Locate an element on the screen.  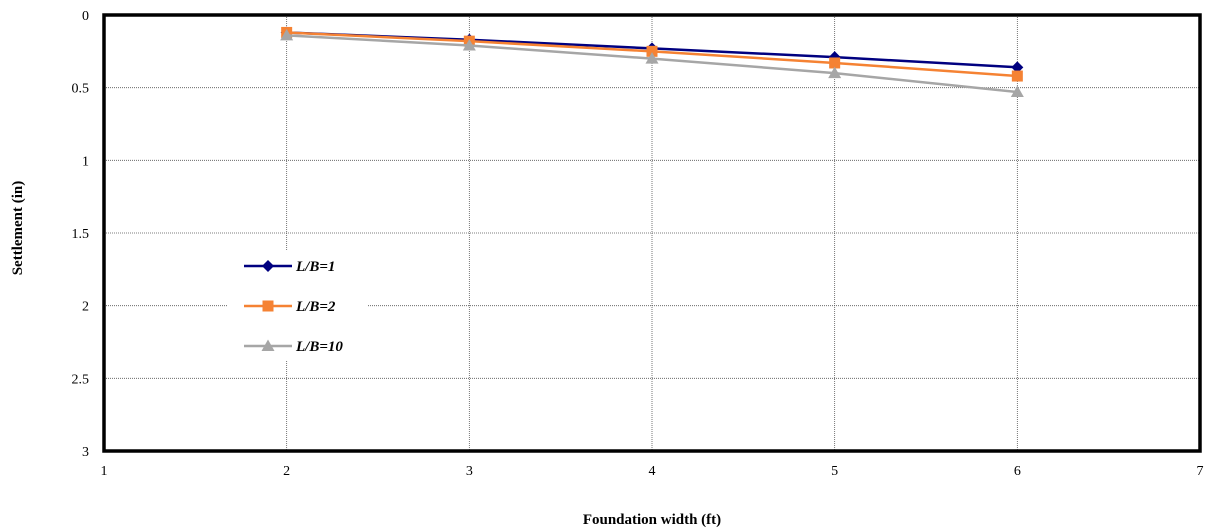
series-layer is located at coordinates (652, 62).